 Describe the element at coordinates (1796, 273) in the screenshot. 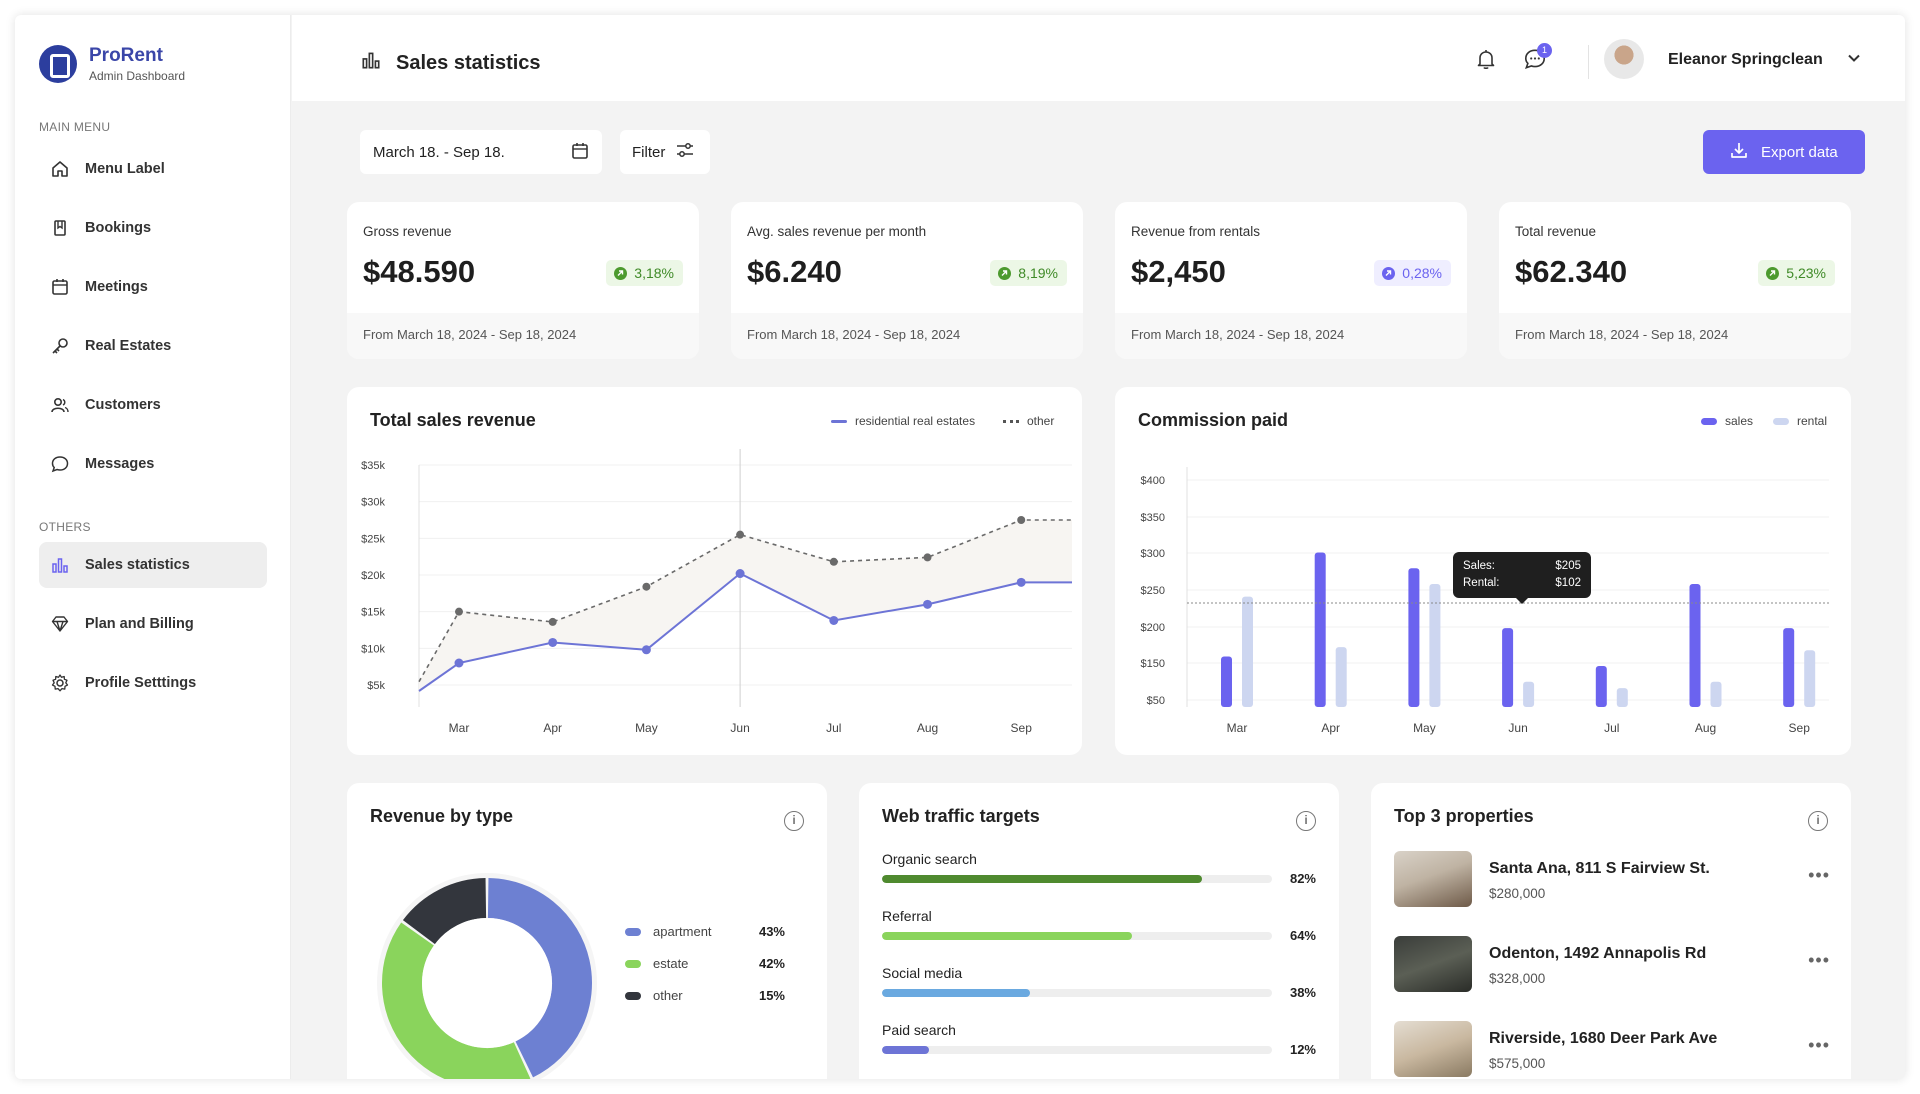

I see `status-badge: 5,23%` at that location.